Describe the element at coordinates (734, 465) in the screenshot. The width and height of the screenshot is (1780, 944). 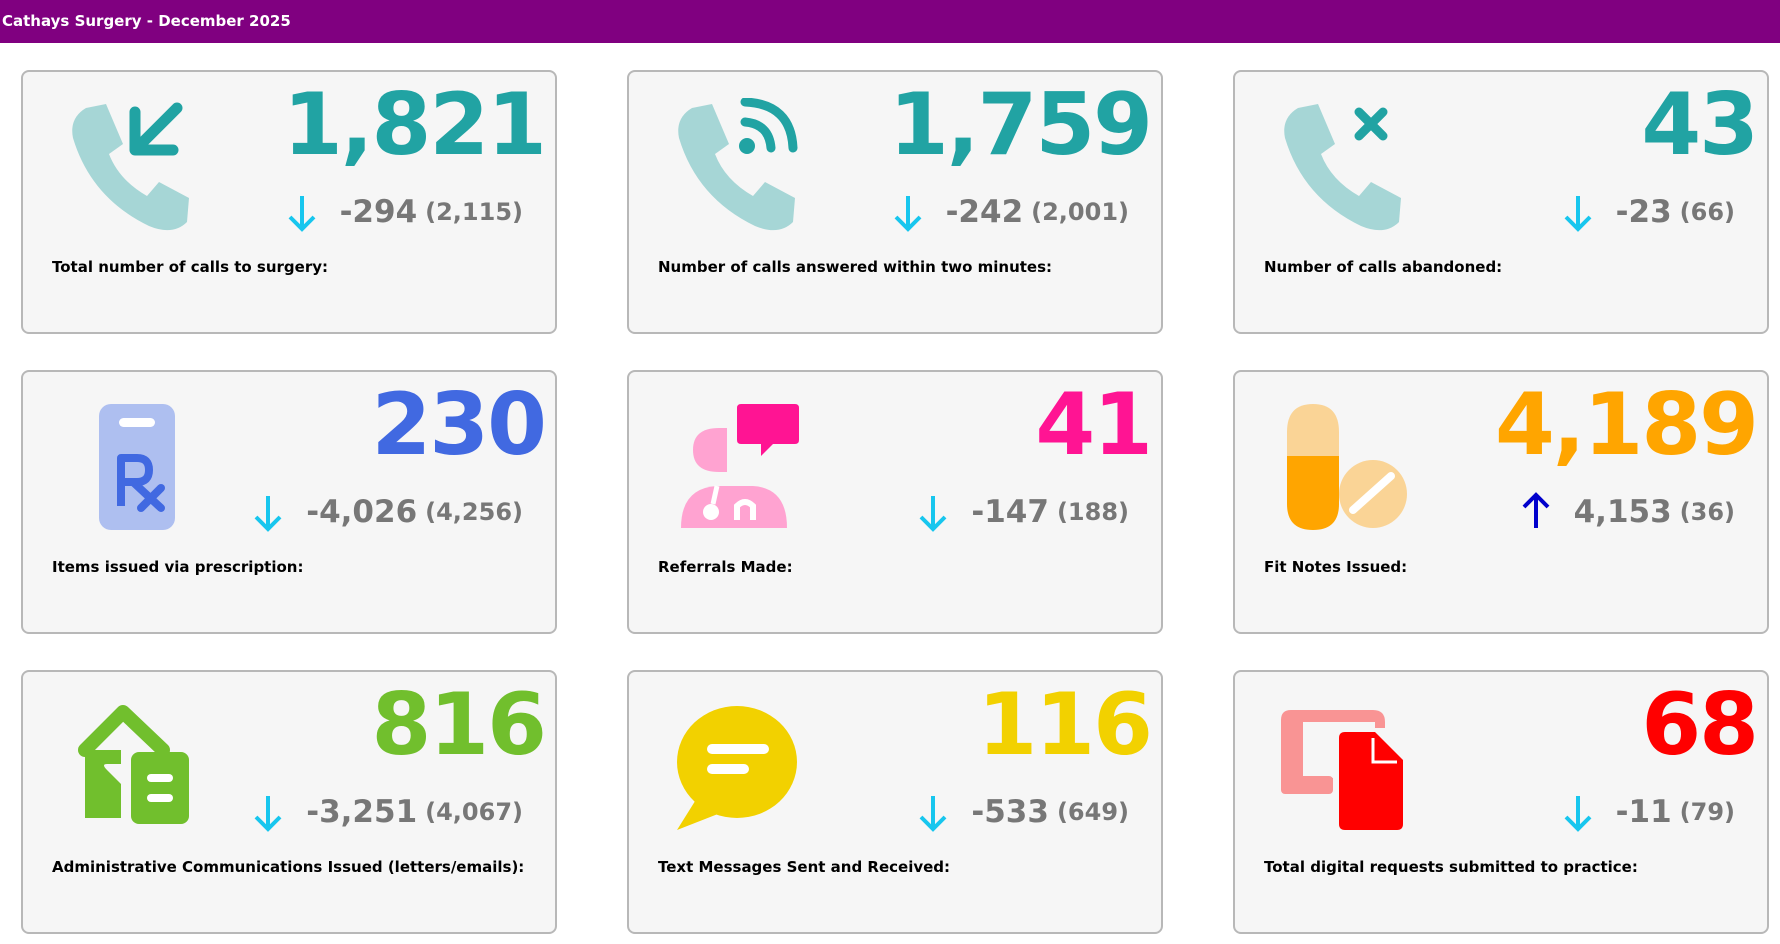
I see `doctor-speech-icon` at that location.